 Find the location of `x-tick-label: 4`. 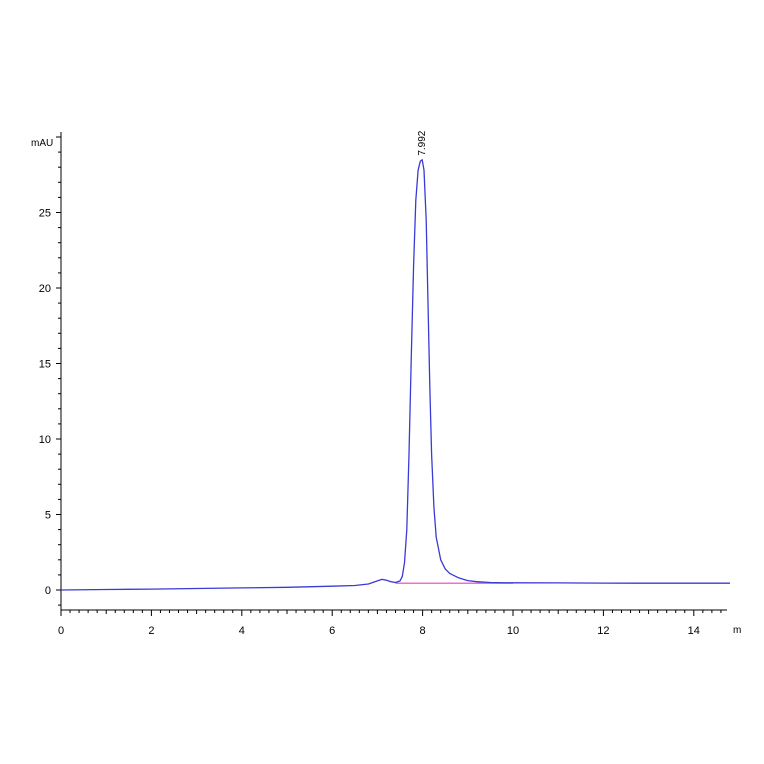

x-tick-label: 4 is located at coordinates (242, 631).